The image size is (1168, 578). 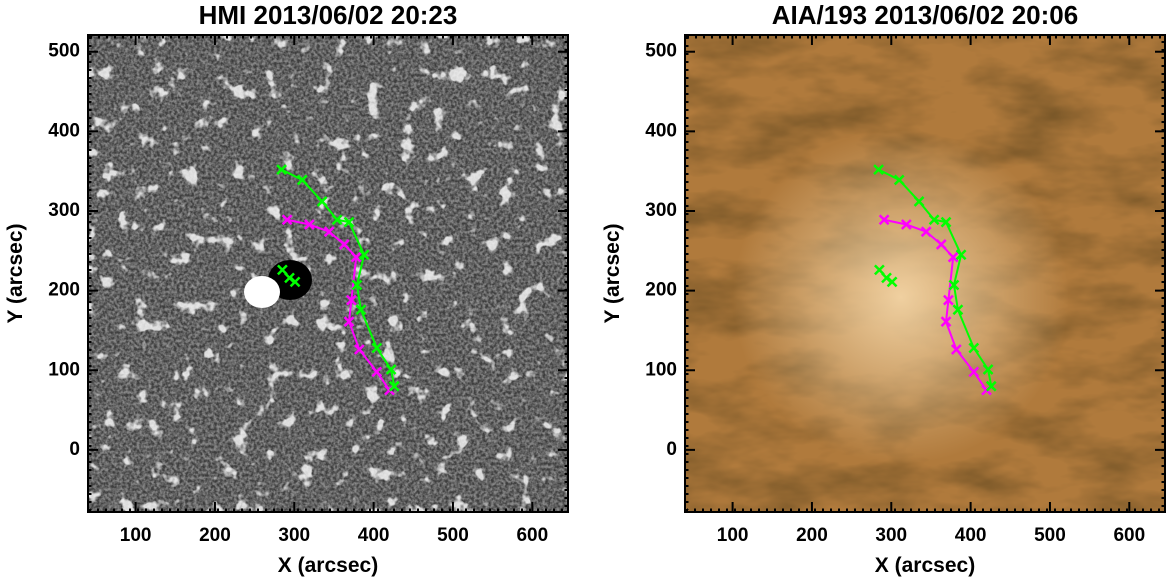 I want to click on chart-title: AIA/193 2013/06/02 20:06, so click(x=925, y=15).